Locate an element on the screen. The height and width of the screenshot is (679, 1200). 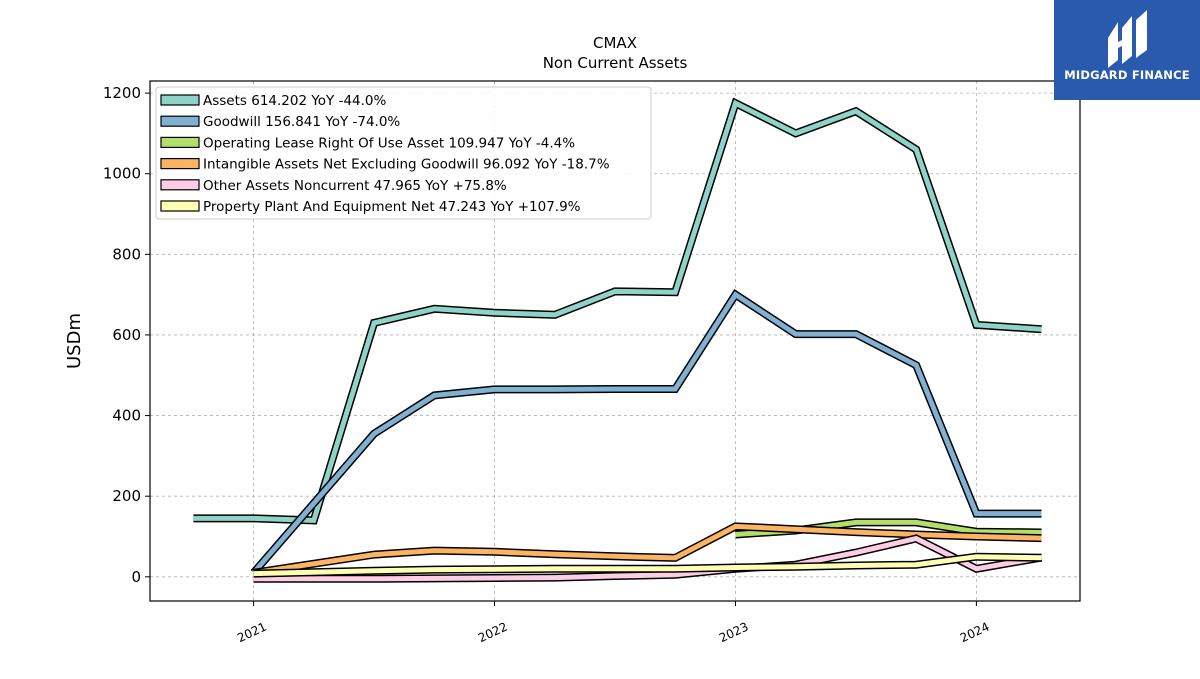
y-tick-label: 1000 is located at coordinates (122, 174).